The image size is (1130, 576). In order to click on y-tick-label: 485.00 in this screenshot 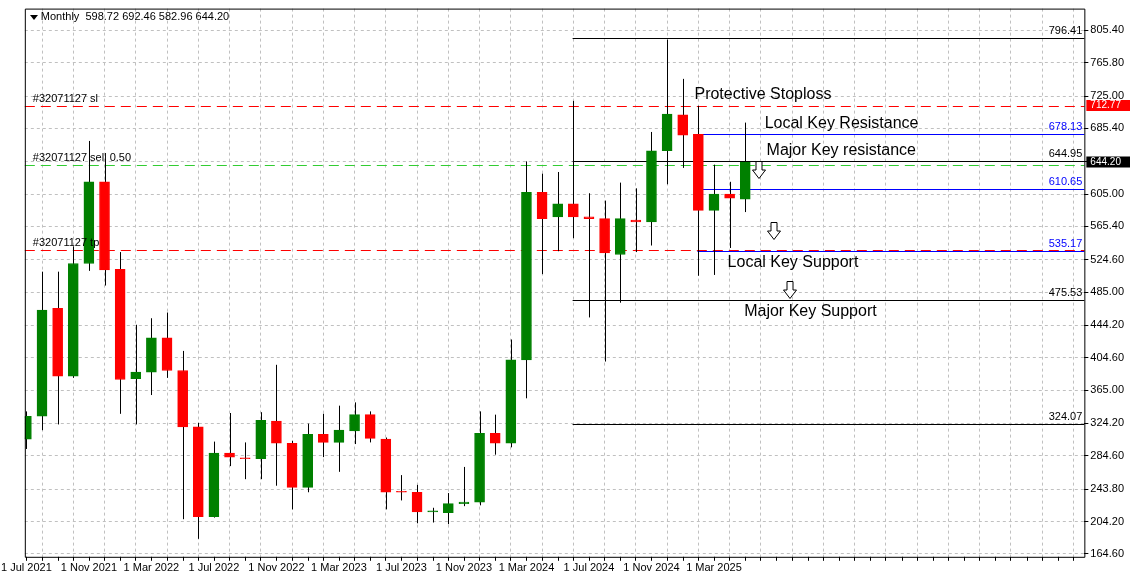, I will do `click(1107, 291)`.